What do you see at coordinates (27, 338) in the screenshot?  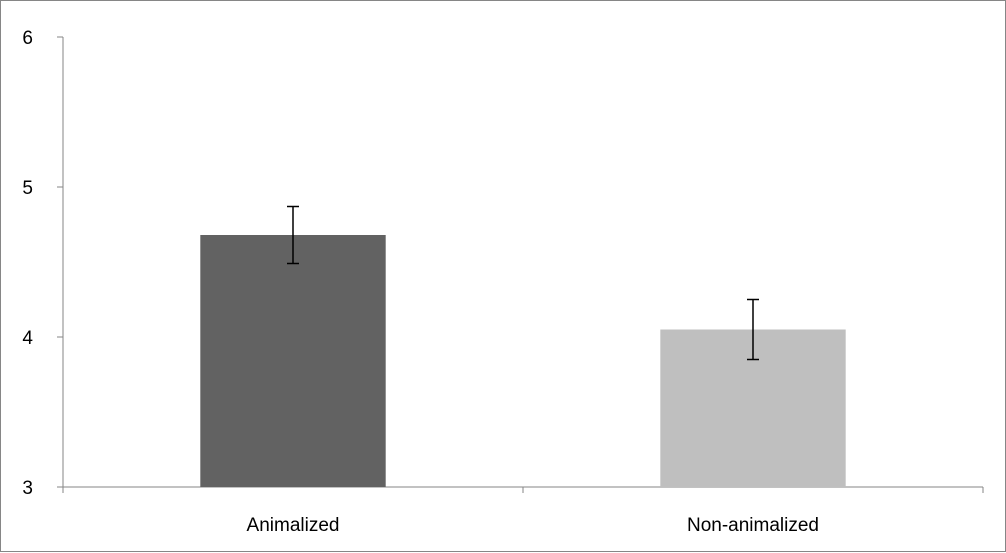 I see `y-tick-label: 4` at bounding box center [27, 338].